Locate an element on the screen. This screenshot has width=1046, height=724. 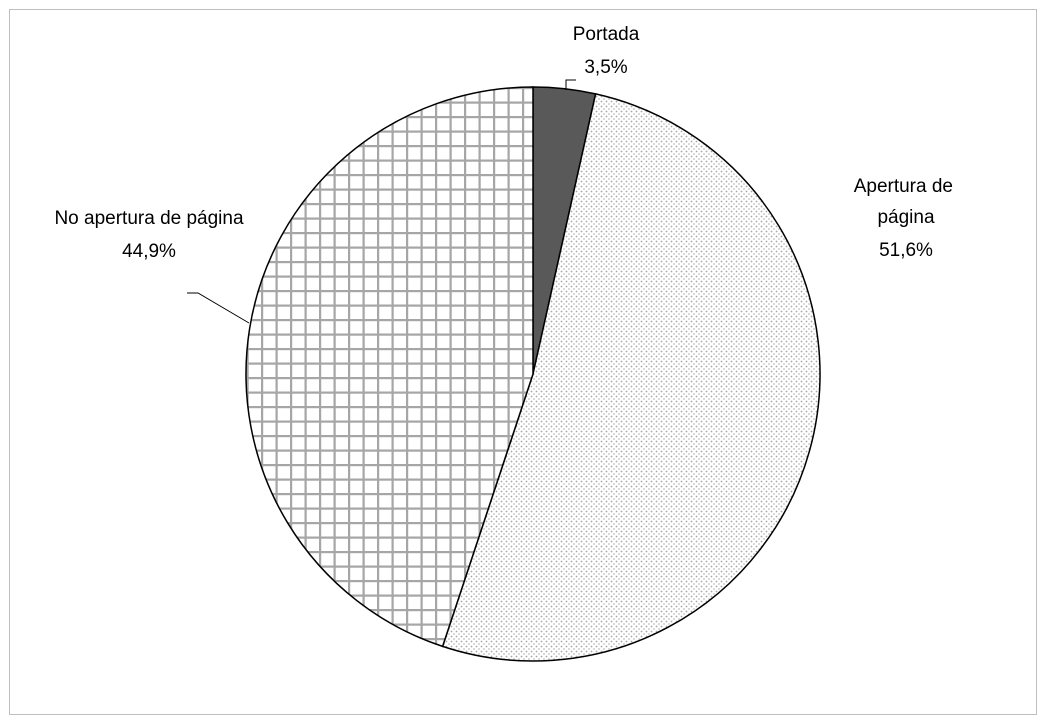
value-label: 3,5% is located at coordinates (605, 67).